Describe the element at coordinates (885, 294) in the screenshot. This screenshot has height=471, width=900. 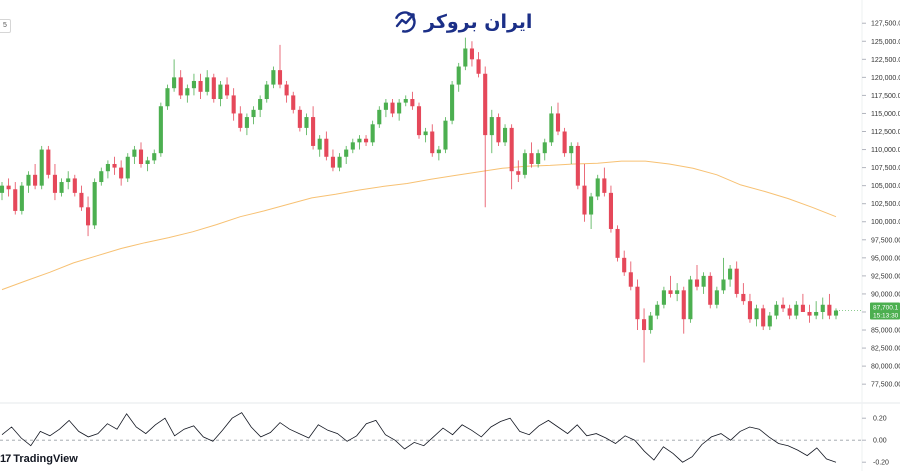
I see `price-axis-tick-label: 90,000.00` at that location.